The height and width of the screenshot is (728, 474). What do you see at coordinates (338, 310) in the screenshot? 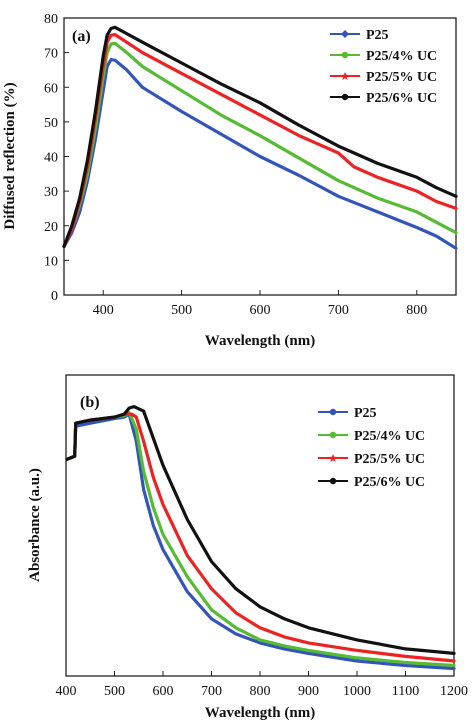
I see `panel-a-xtick-label: 700` at bounding box center [338, 310].